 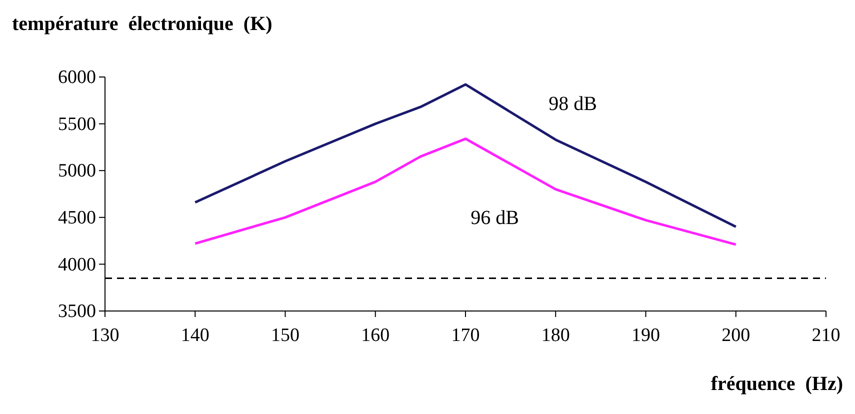 What do you see at coordinates (826, 335) in the screenshot?
I see `x-tick-label: 210` at bounding box center [826, 335].